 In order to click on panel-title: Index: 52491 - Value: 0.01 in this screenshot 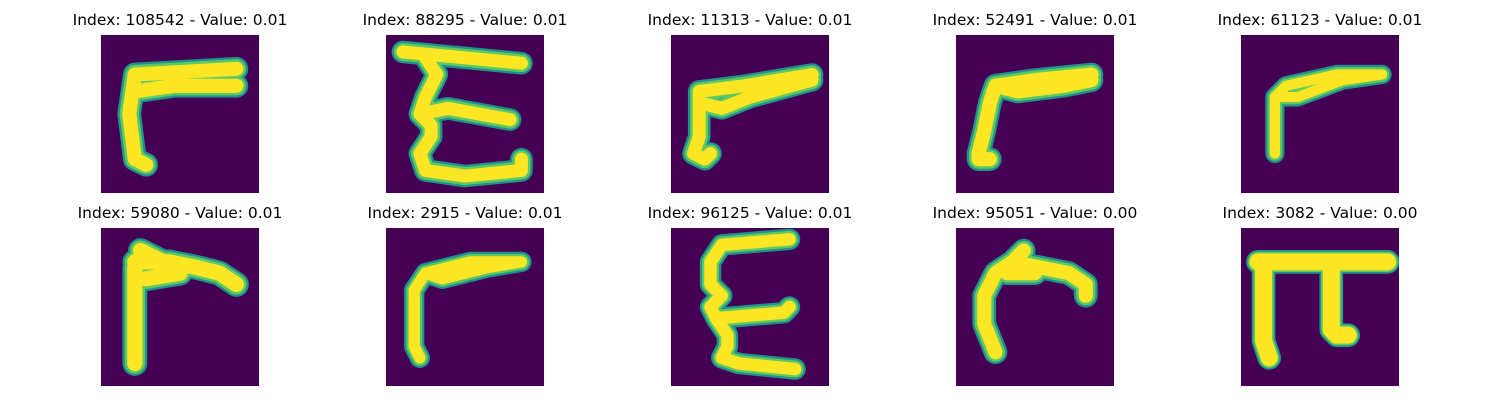, I will do `click(1035, 20)`.